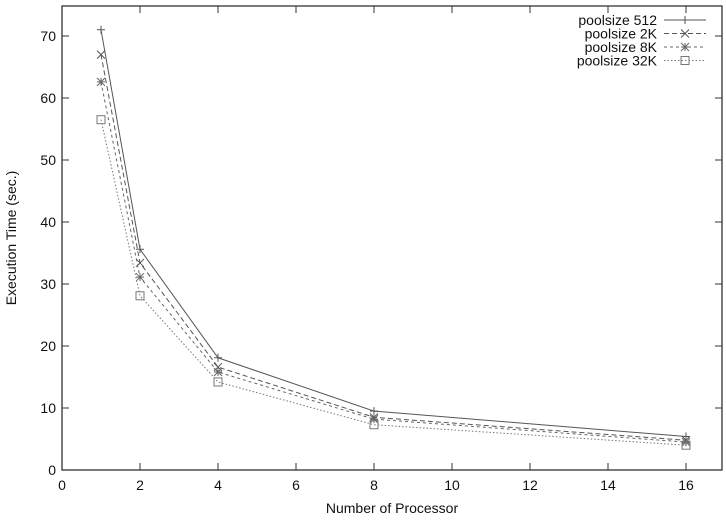 This screenshot has width=726, height=523. What do you see at coordinates (617, 61) in the screenshot?
I see `legend-label: poolsize 32K` at bounding box center [617, 61].